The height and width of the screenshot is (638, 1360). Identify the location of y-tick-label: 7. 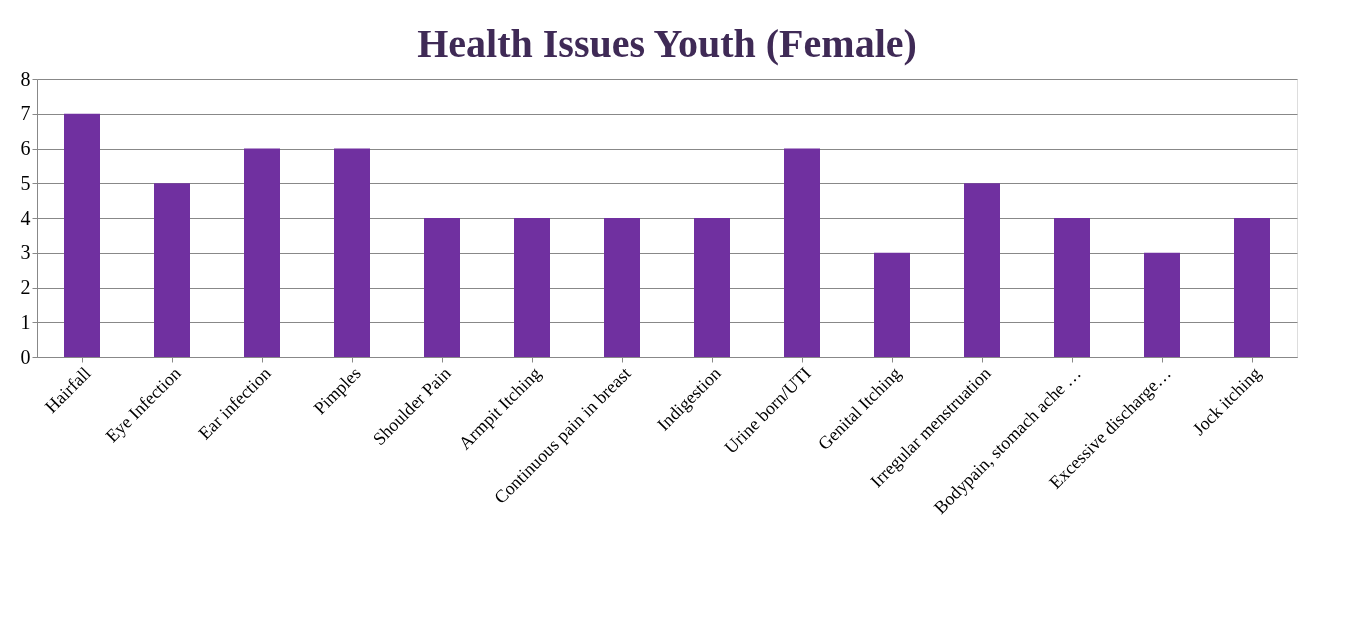
(25, 113).